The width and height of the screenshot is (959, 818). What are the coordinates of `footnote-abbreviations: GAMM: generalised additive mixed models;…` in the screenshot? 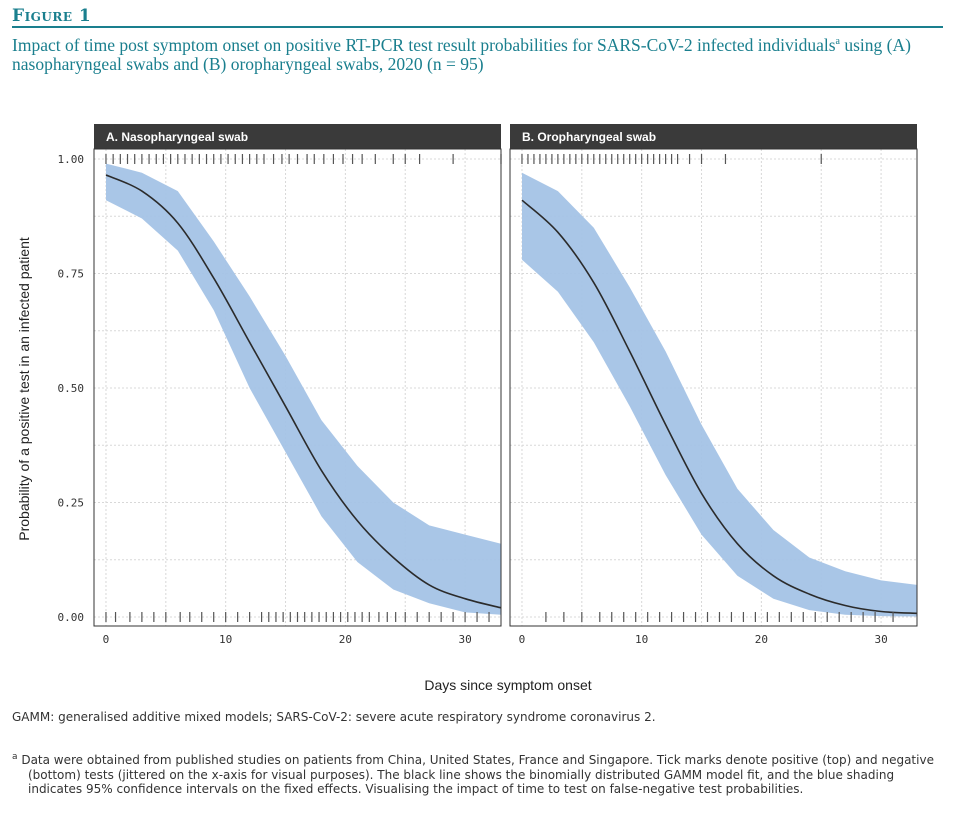 It's located at (334, 717).